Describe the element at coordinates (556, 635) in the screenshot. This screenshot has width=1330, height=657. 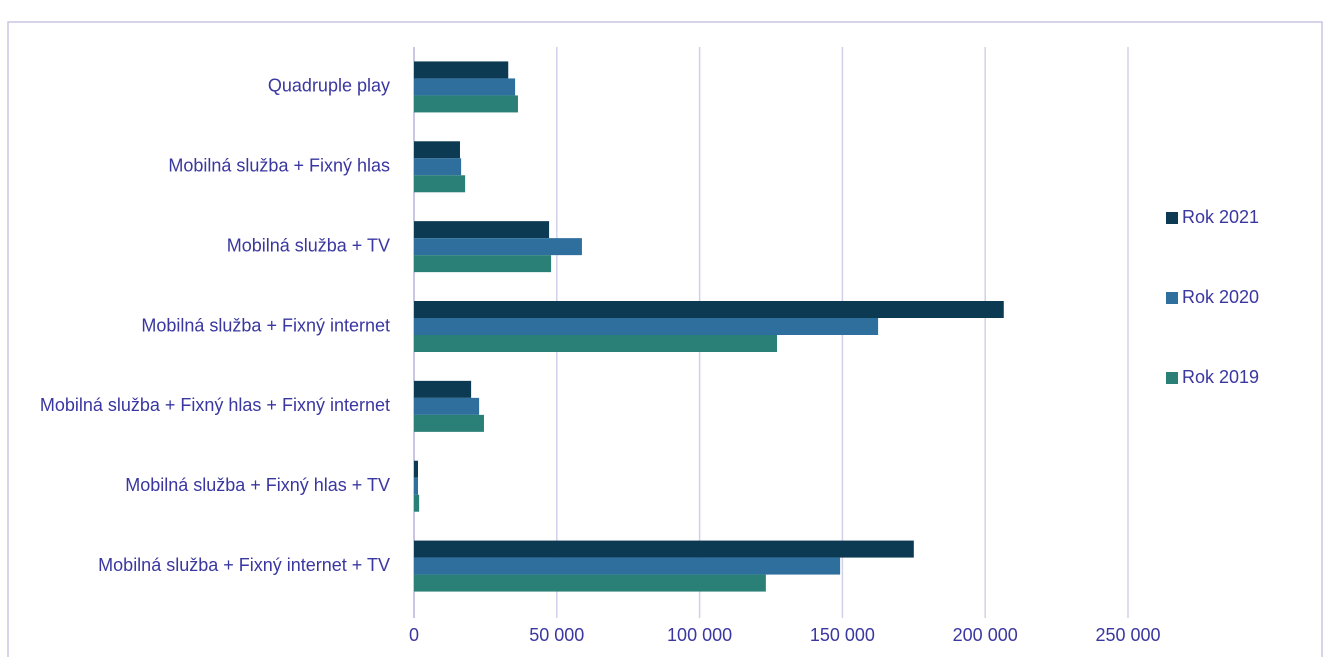
I see `x-tick-label: 50 000` at that location.